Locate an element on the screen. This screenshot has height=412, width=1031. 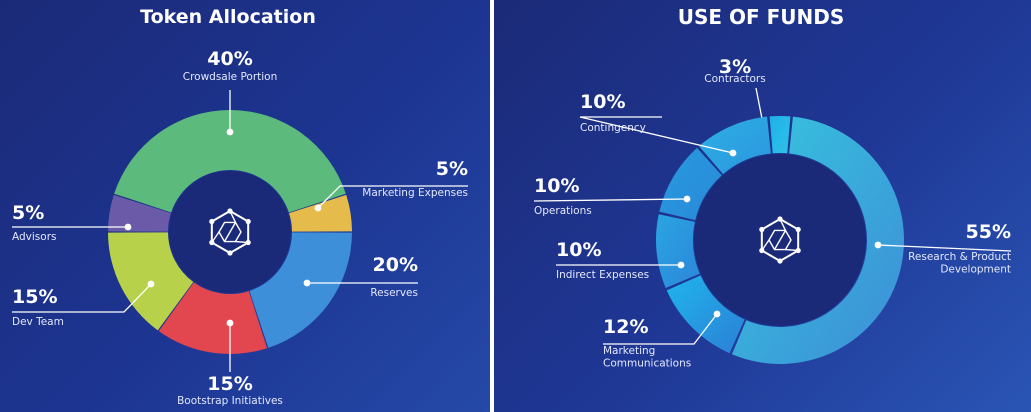
slice-name-label: Research & Product is located at coordinates (959, 257).